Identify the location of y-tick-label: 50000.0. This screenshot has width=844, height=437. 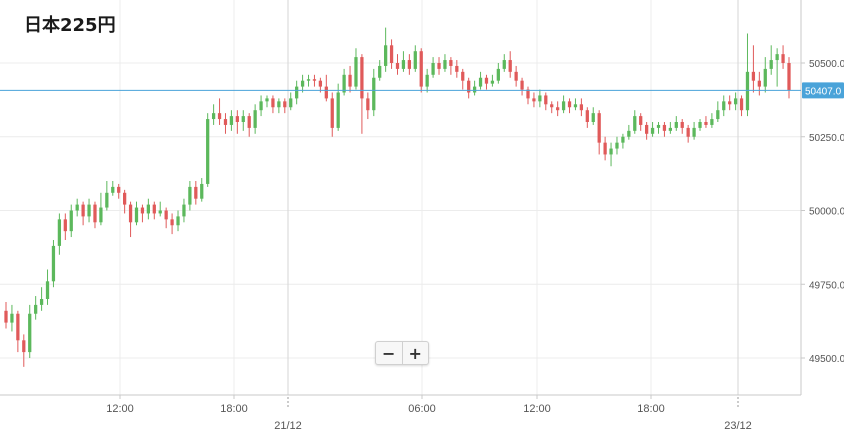
(826, 212).